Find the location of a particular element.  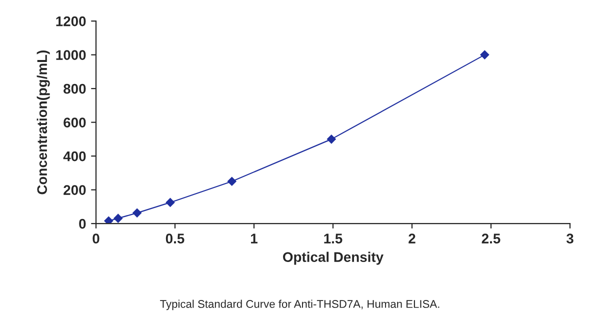

y-tick-label: 200 is located at coordinates (75, 190).